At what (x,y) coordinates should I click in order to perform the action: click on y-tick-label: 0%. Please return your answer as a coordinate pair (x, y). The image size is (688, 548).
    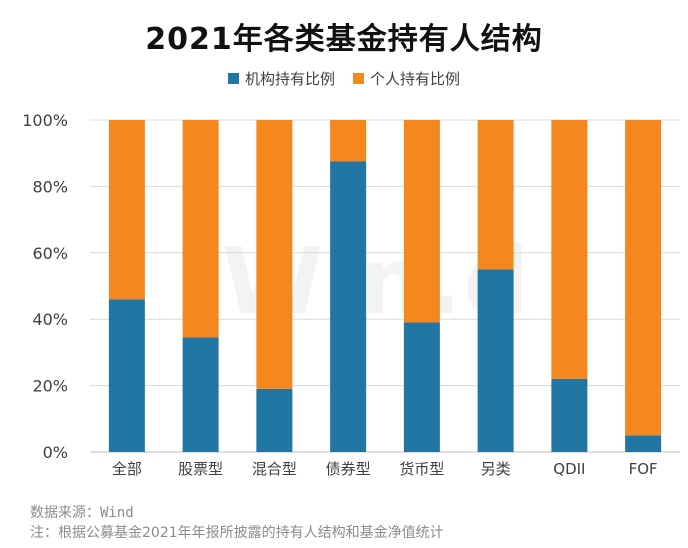
    Looking at the image, I should click on (55, 452).